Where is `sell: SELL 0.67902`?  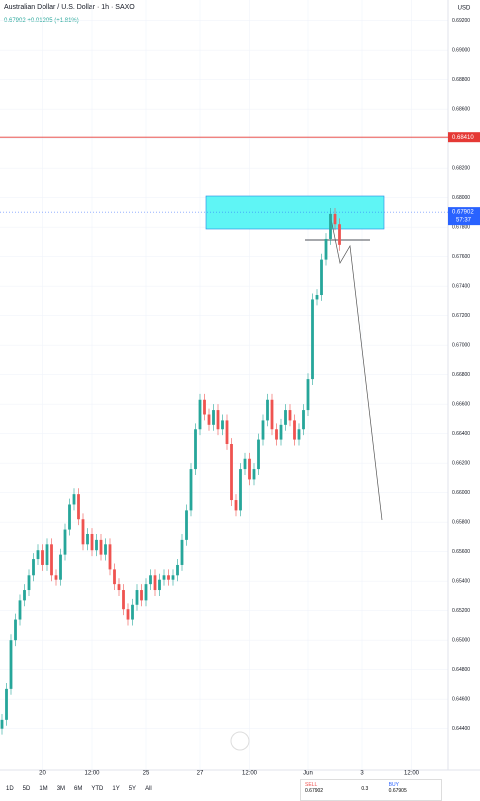
sell: SELL 0.67902 is located at coordinates (329, 790).